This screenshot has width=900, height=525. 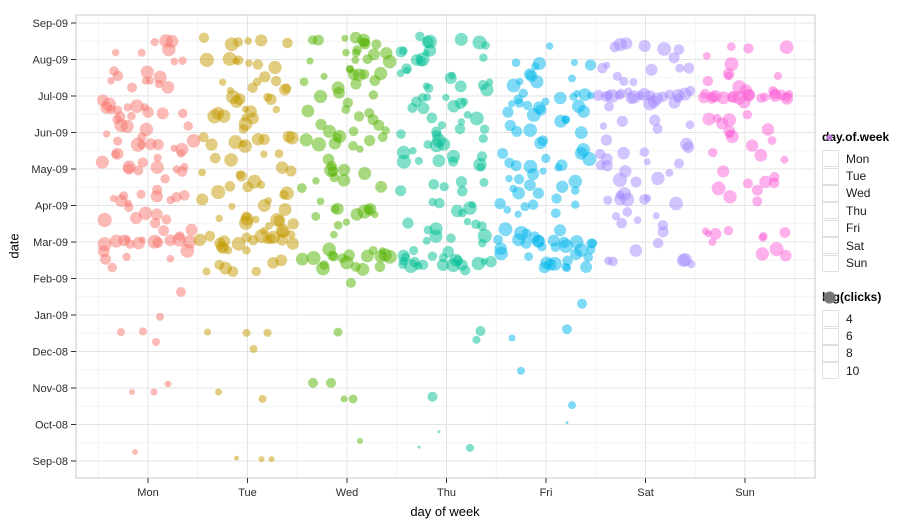 I want to click on x-tick-label: Tue, so click(x=247, y=493).